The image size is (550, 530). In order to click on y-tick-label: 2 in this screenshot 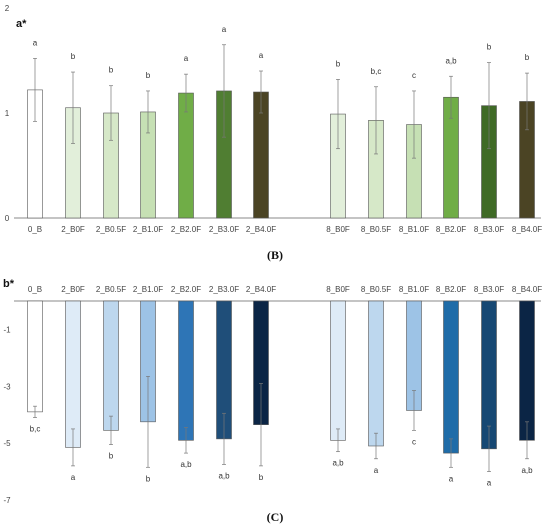, I will do `click(7, 8)`.